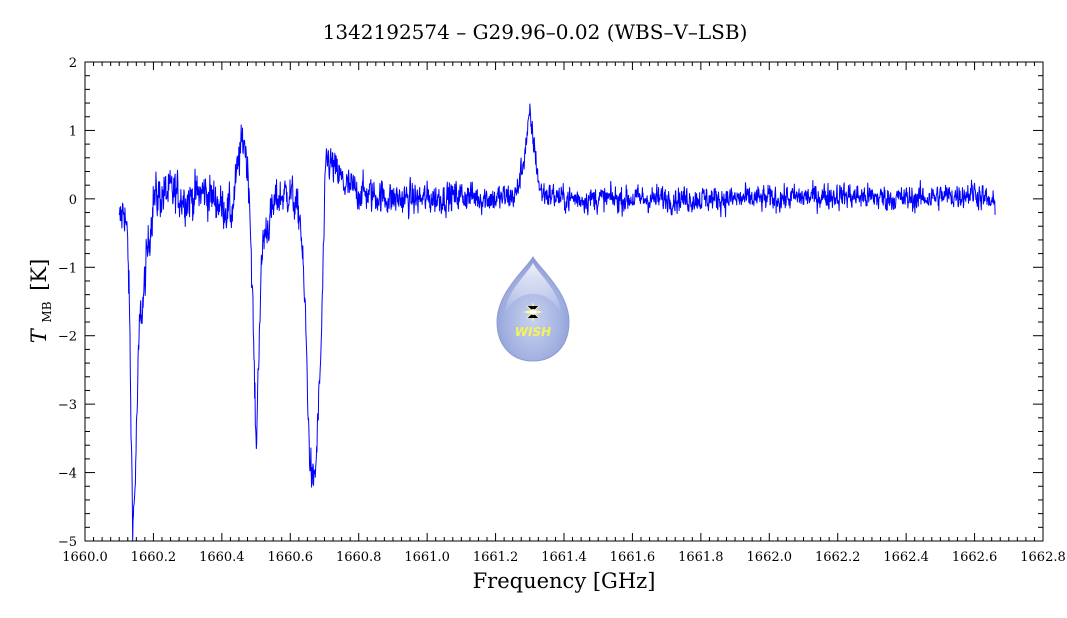  What do you see at coordinates (838, 557) in the screenshot?
I see `x-tick-label: 1662.2` at bounding box center [838, 557].